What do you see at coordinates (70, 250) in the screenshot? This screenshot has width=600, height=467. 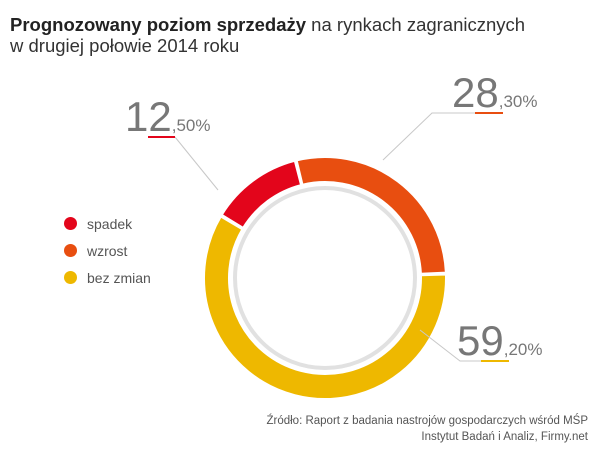 I see `legend-dot-wzrost` at bounding box center [70, 250].